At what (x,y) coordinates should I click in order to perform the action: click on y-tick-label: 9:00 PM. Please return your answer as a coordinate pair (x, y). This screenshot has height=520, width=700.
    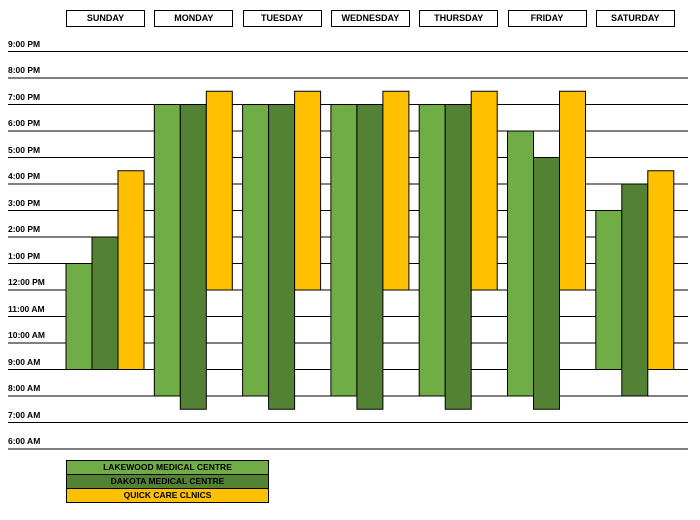
    Looking at the image, I should click on (24, 43).